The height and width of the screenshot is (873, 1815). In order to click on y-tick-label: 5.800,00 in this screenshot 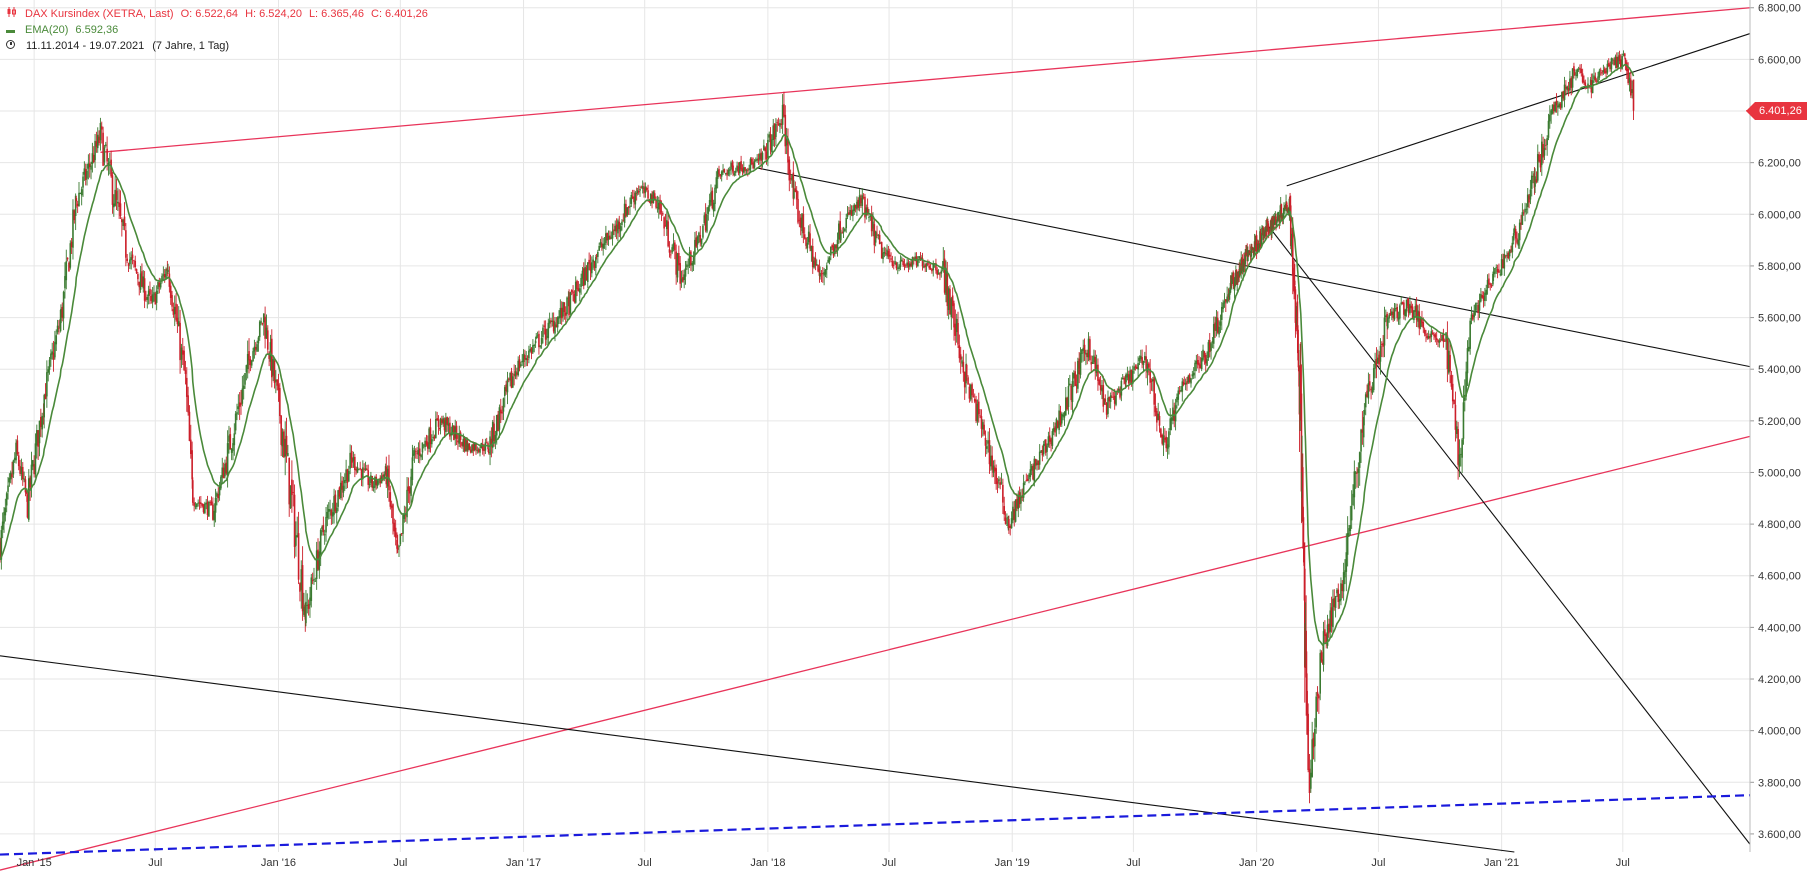, I will do `click(1779, 267)`.